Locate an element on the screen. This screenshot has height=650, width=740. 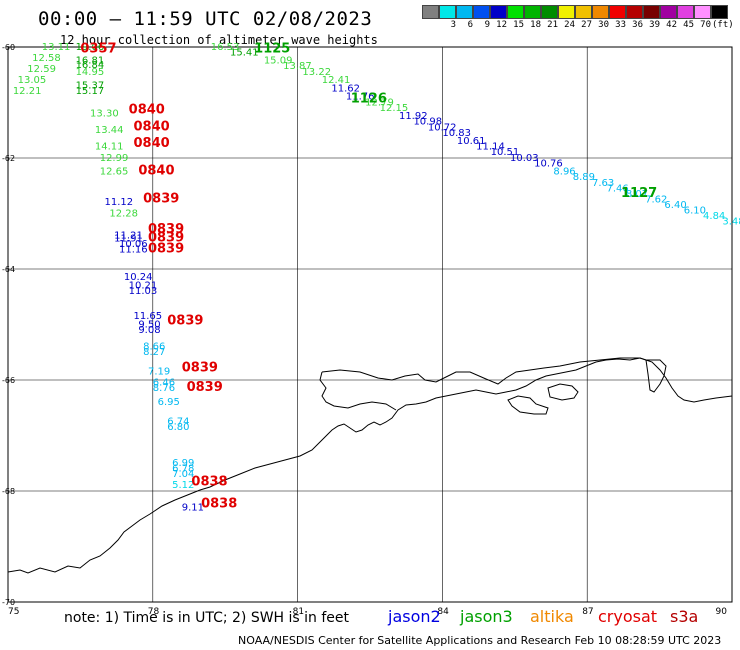
swh-label: 12.65 is located at coordinates (114, 172).